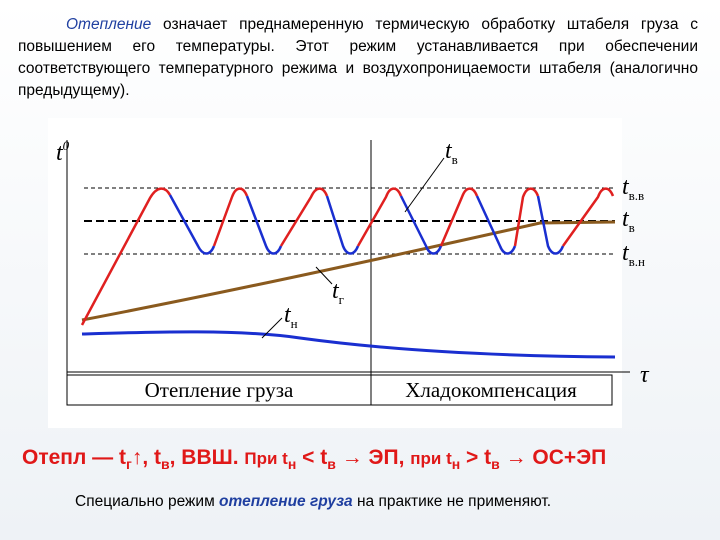 This screenshot has height=540, width=720. I want to click on level-vn-label: tв.н, so click(633, 254).